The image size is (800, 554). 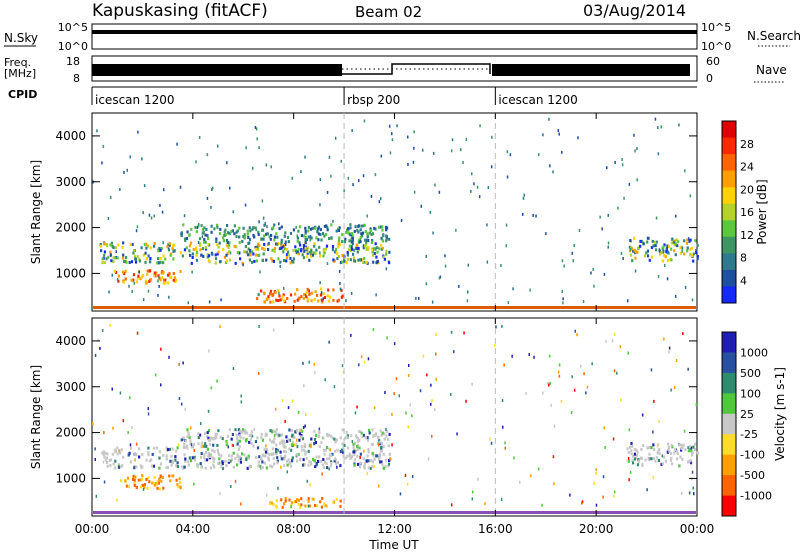 What do you see at coordinates (36, 212) in the screenshot?
I see `power-ylabel: Slant Range [km]` at bounding box center [36, 212].